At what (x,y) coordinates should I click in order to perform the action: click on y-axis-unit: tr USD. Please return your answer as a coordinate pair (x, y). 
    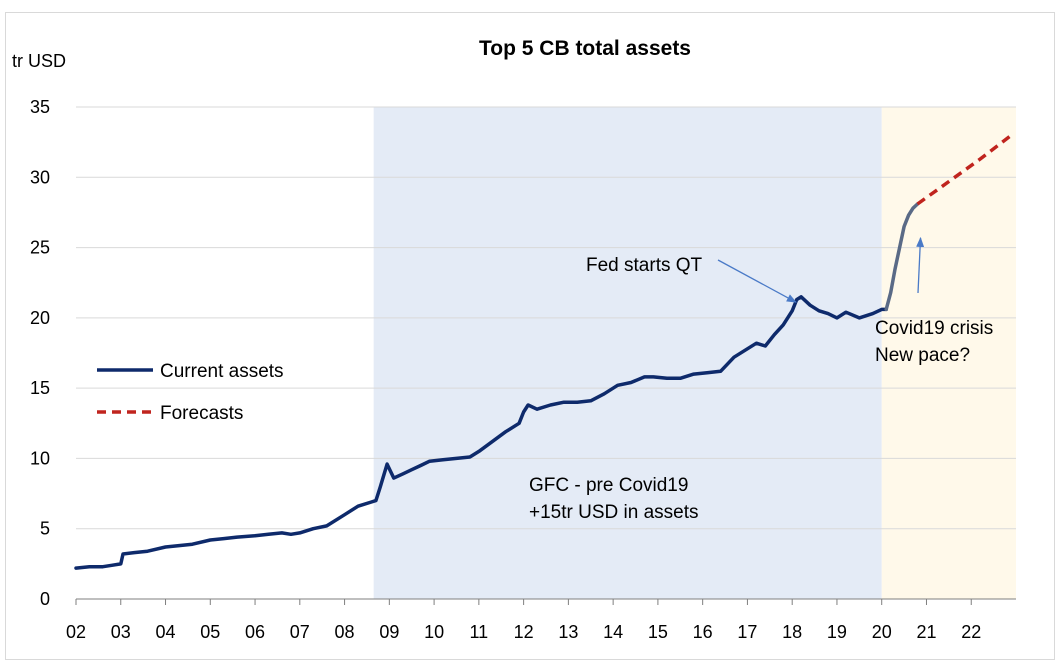
    Looking at the image, I should click on (39, 61).